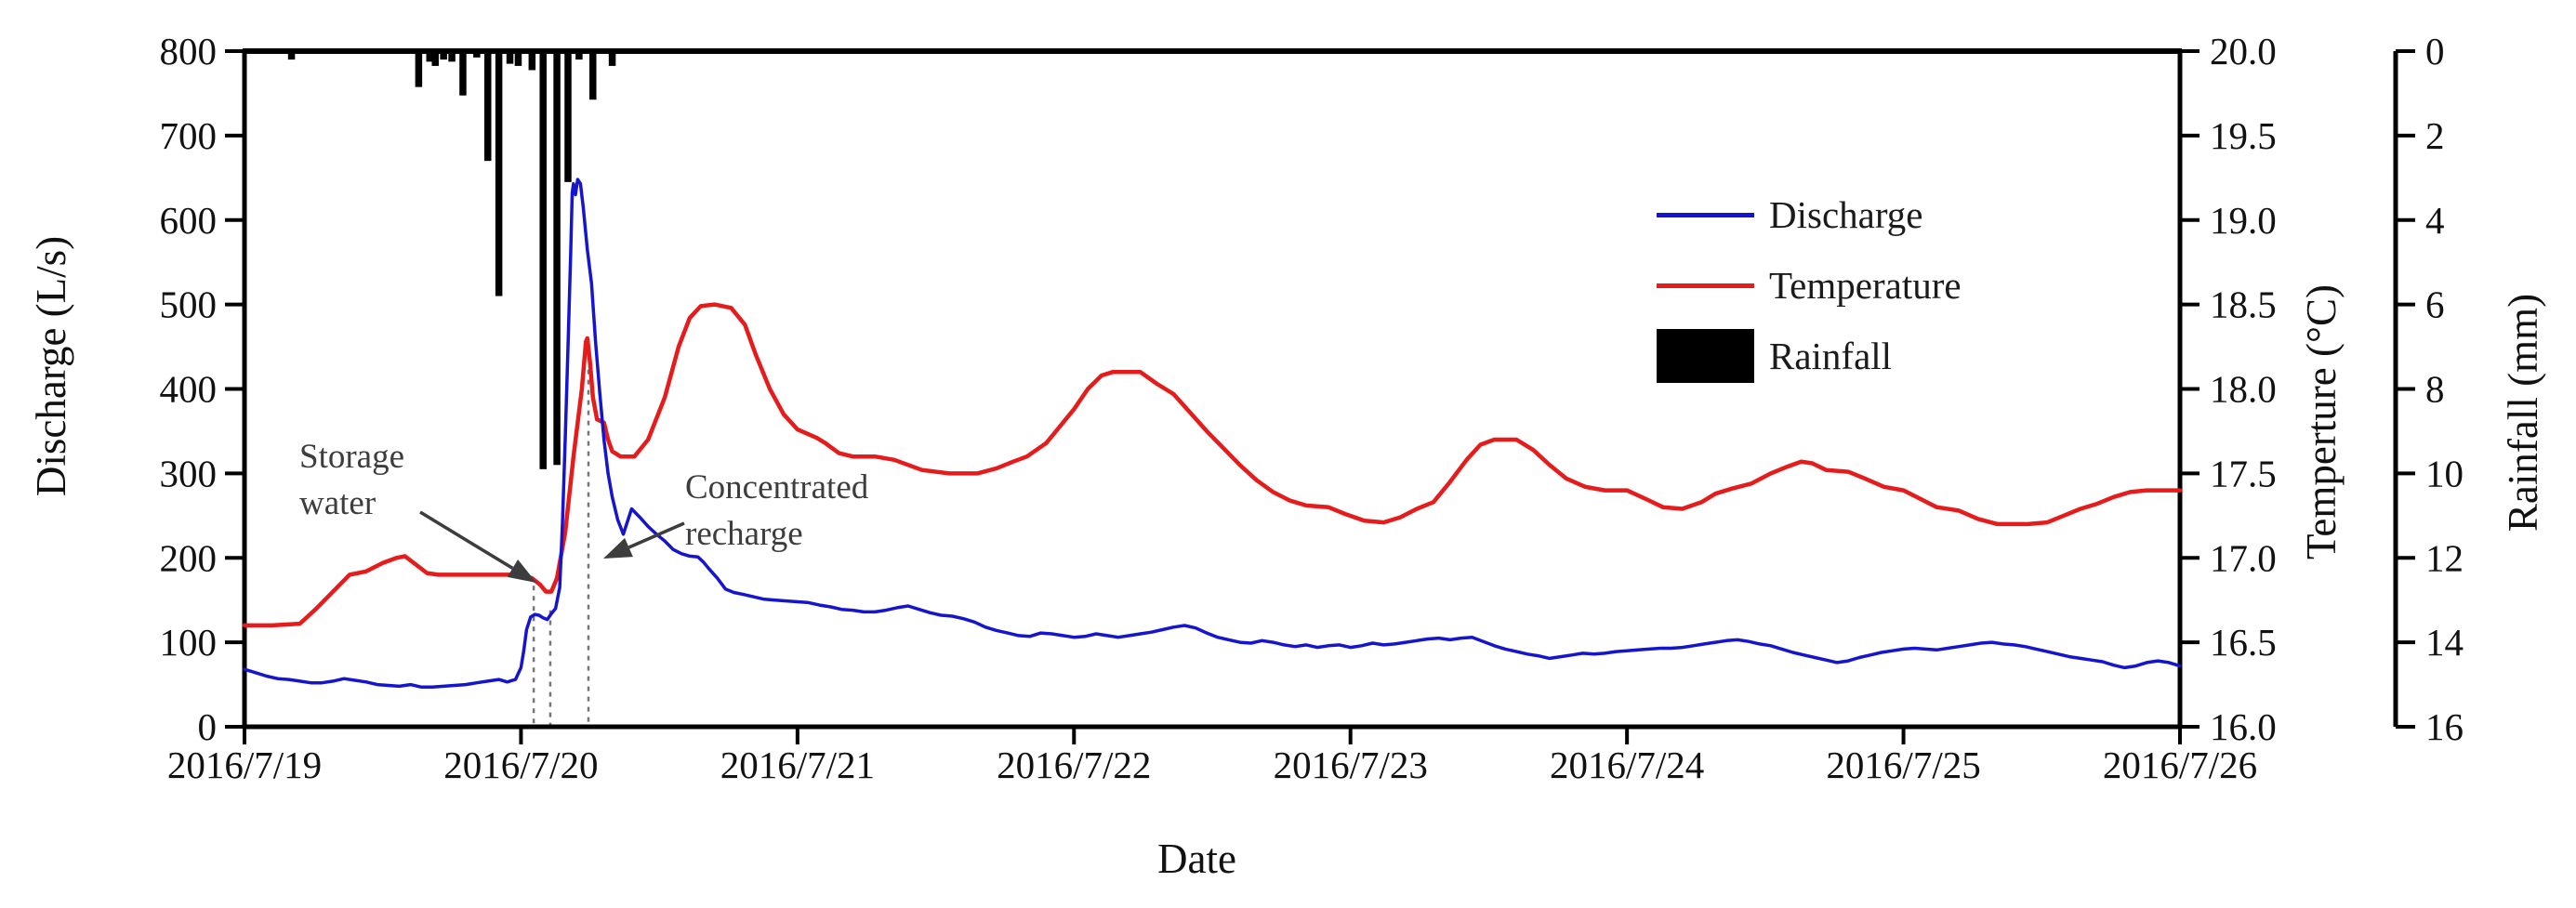 This screenshot has height=908, width=2576. What do you see at coordinates (2243, 558) in the screenshot?
I see `temperature-tick-label: 17.0` at bounding box center [2243, 558].